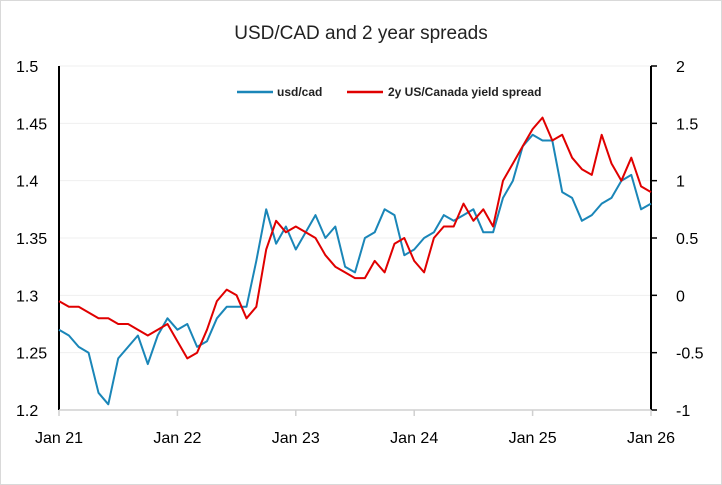 The image size is (722, 485). I want to click on y-left-tick-label: 1.4, so click(27, 182).